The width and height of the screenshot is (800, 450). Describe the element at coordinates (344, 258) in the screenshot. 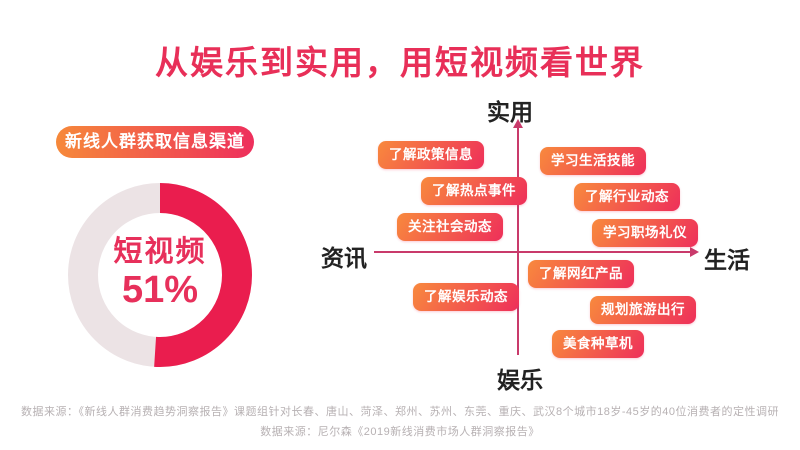

I see `axis-label-left: 资讯` at that location.